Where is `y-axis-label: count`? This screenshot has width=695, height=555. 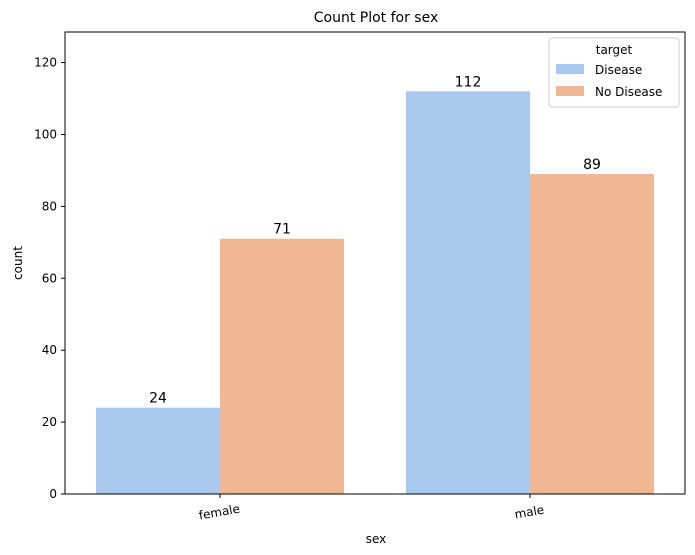 y-axis-label: count is located at coordinates (18, 263).